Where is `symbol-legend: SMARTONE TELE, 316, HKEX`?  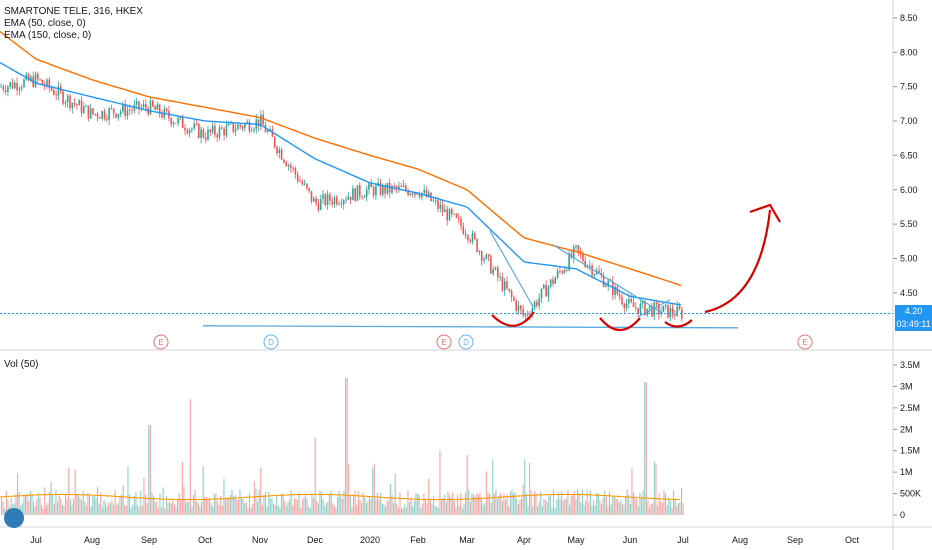 symbol-legend: SMARTONE TELE, 316, HKEX is located at coordinates (73, 11).